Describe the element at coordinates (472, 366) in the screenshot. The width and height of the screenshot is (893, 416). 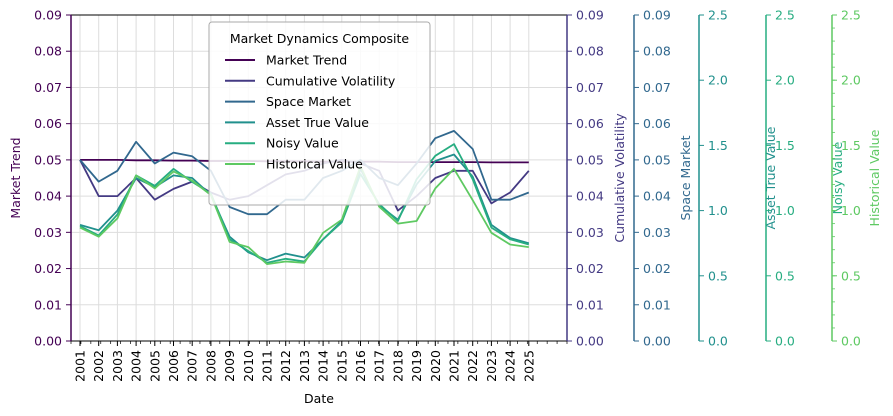
I see `x-axis-tick-label: 2022` at that location.